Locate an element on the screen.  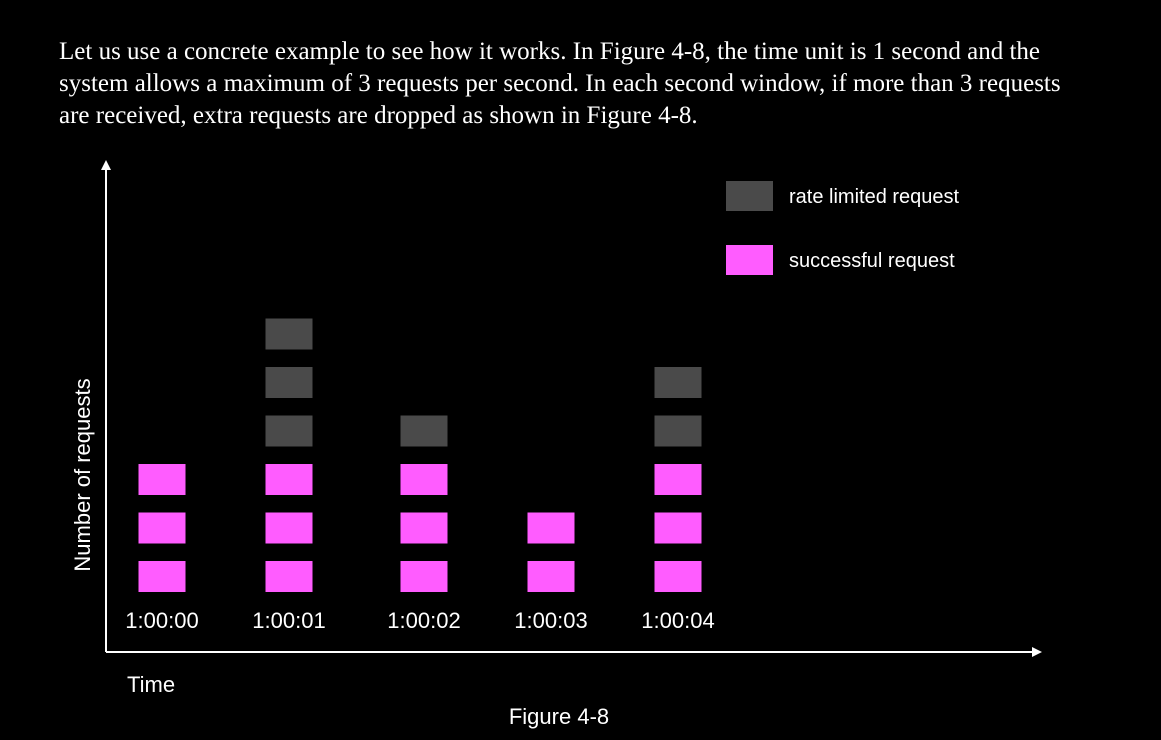
x-tick-label-0: 1:00:00 is located at coordinates (161, 620).